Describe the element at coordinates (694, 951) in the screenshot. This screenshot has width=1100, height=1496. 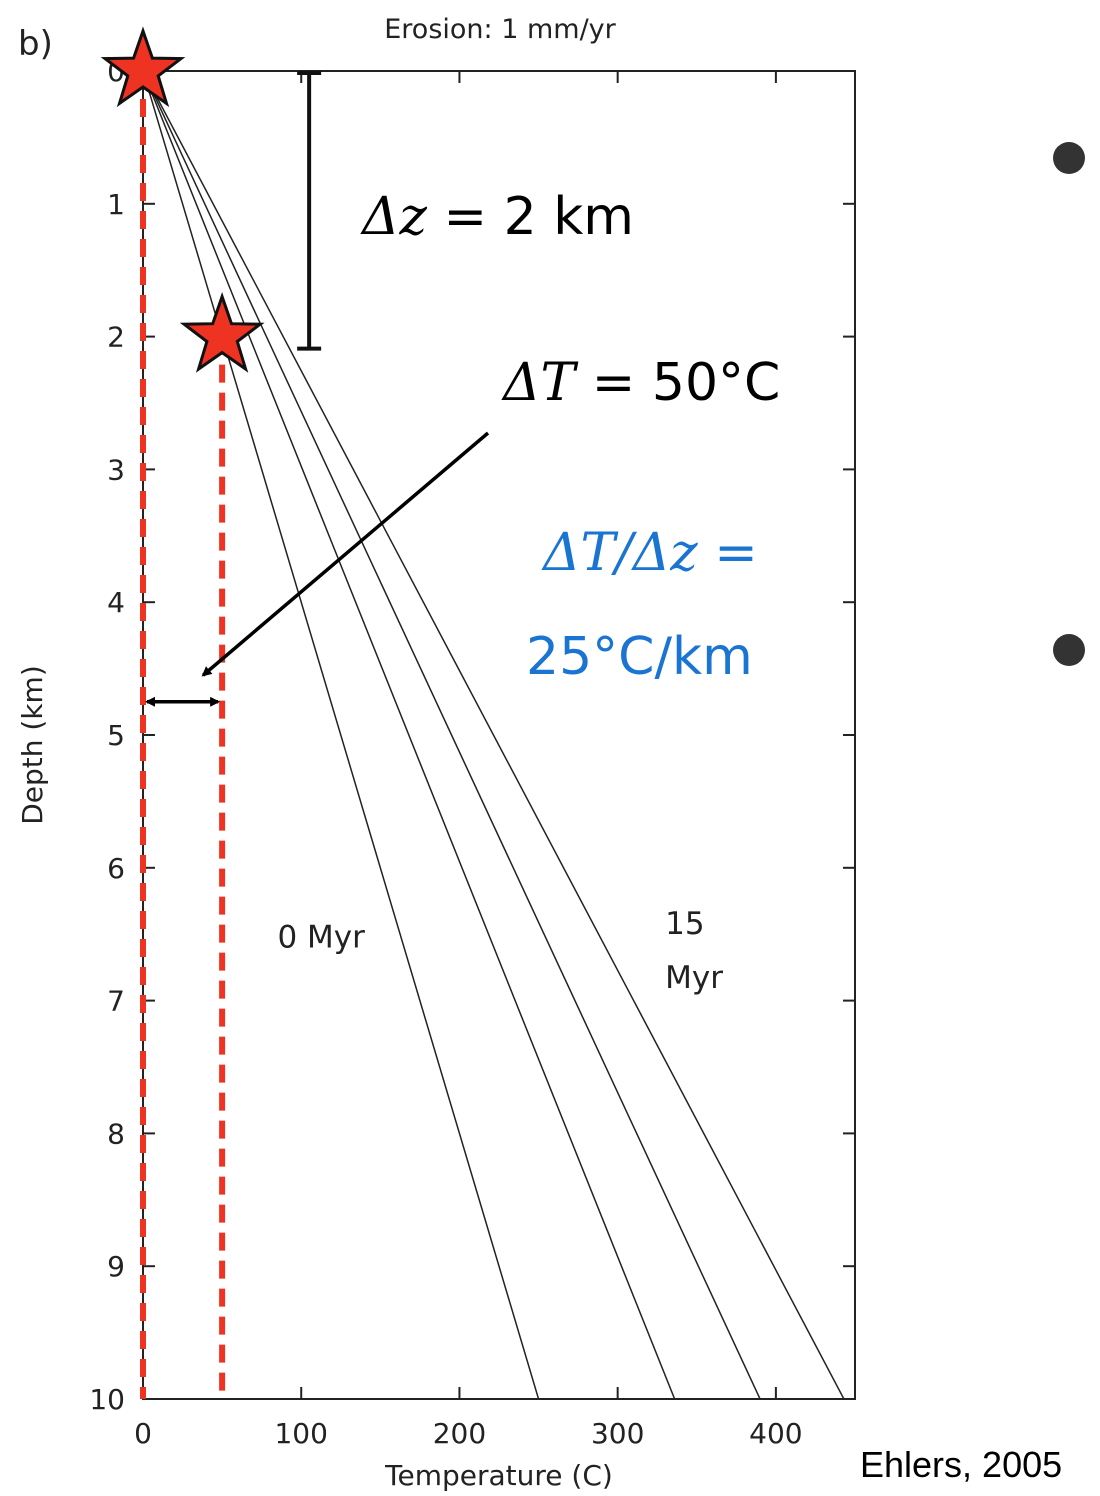
I see `curve-label: 15 Myr` at that location.